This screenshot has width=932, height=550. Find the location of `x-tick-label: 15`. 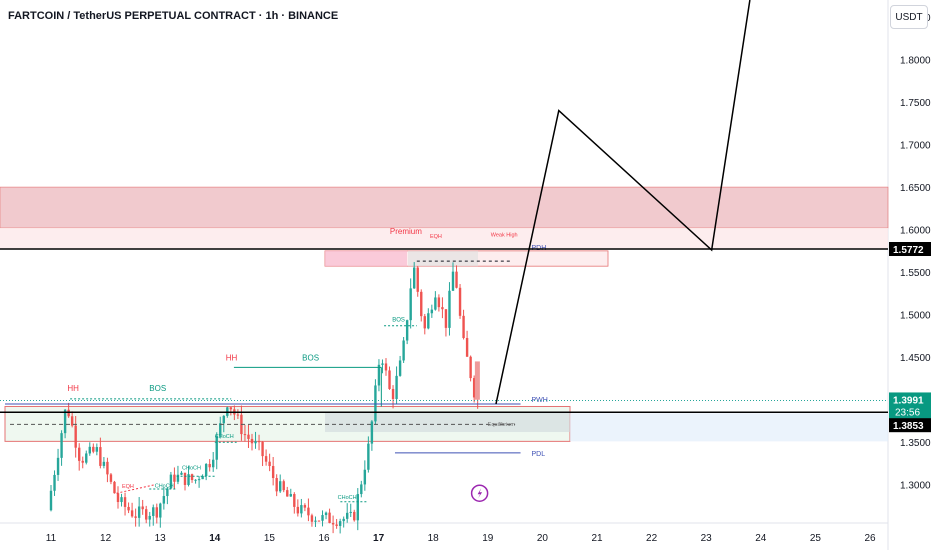

x-tick-label: 15 is located at coordinates (270, 538).